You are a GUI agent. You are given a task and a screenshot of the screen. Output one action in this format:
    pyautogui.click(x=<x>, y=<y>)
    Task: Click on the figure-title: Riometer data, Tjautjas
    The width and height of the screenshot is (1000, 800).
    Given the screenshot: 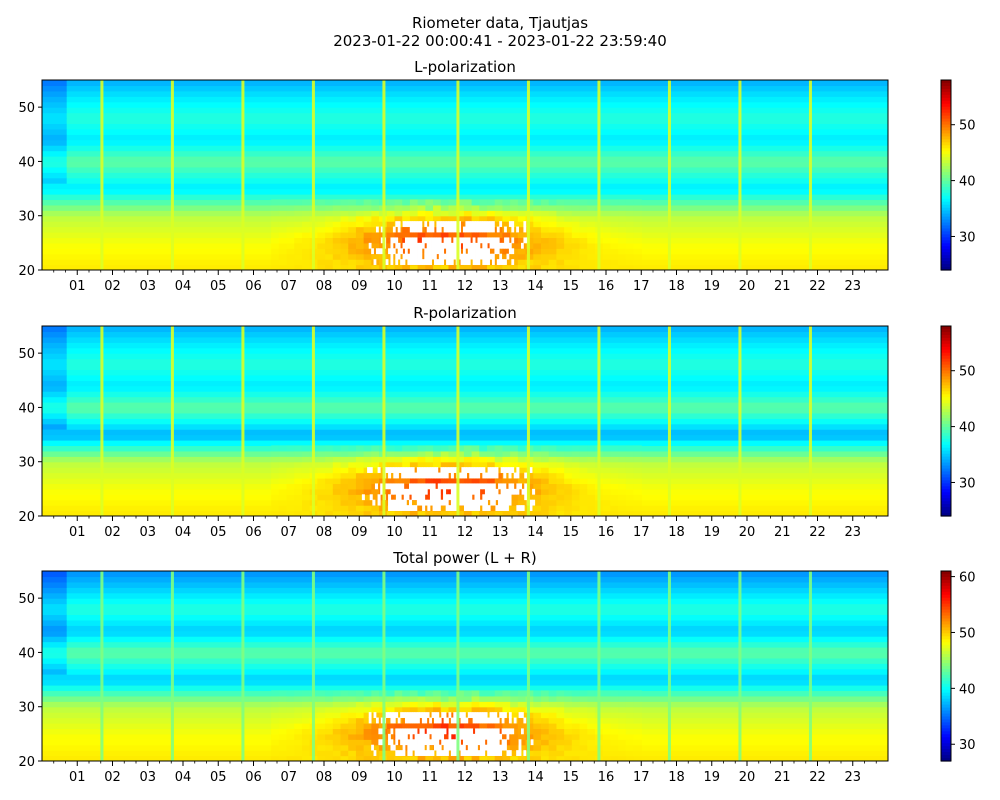 What is the action you would take?
    pyautogui.click(x=500, y=23)
    